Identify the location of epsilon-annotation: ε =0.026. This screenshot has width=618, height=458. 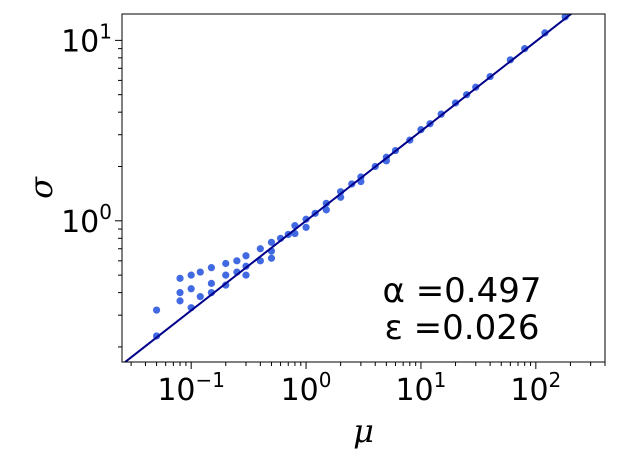
(461, 328).